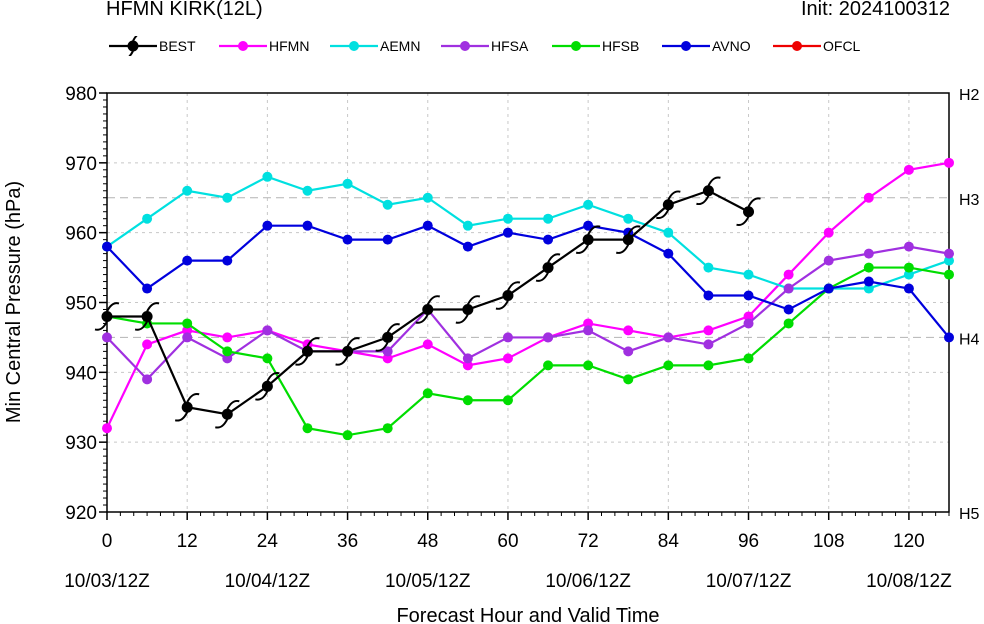 The height and width of the screenshot is (624, 984). What do you see at coordinates (400, 46) in the screenshot?
I see `legend-label: AEMN` at bounding box center [400, 46].